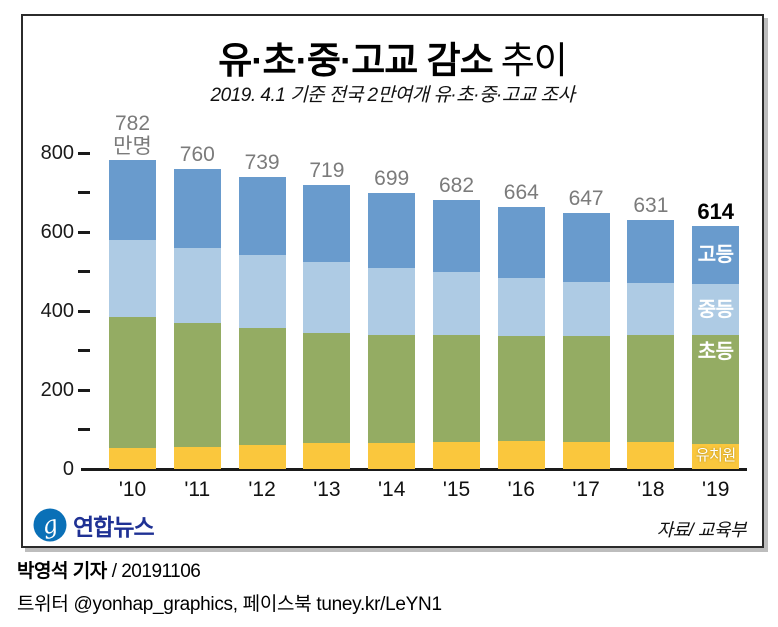  Describe the element at coordinates (716, 489) in the screenshot. I see `x-axis-label: '19` at that location.